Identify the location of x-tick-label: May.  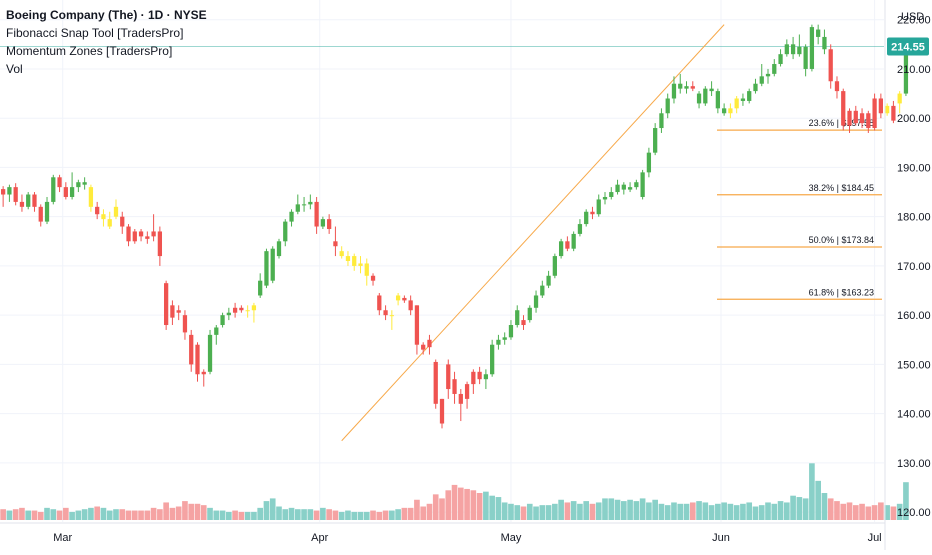
(511, 538).